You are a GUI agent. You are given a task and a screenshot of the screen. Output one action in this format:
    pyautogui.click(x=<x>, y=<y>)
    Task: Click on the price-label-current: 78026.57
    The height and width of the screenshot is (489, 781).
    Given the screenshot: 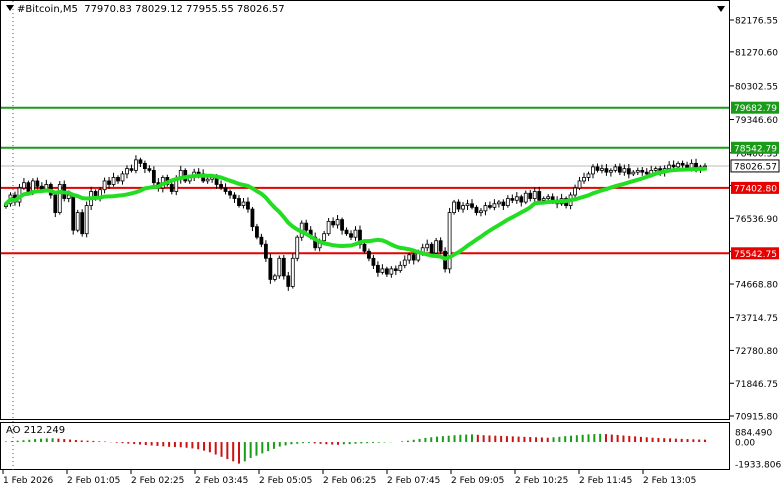 What is the action you would take?
    pyautogui.click(x=755, y=167)
    